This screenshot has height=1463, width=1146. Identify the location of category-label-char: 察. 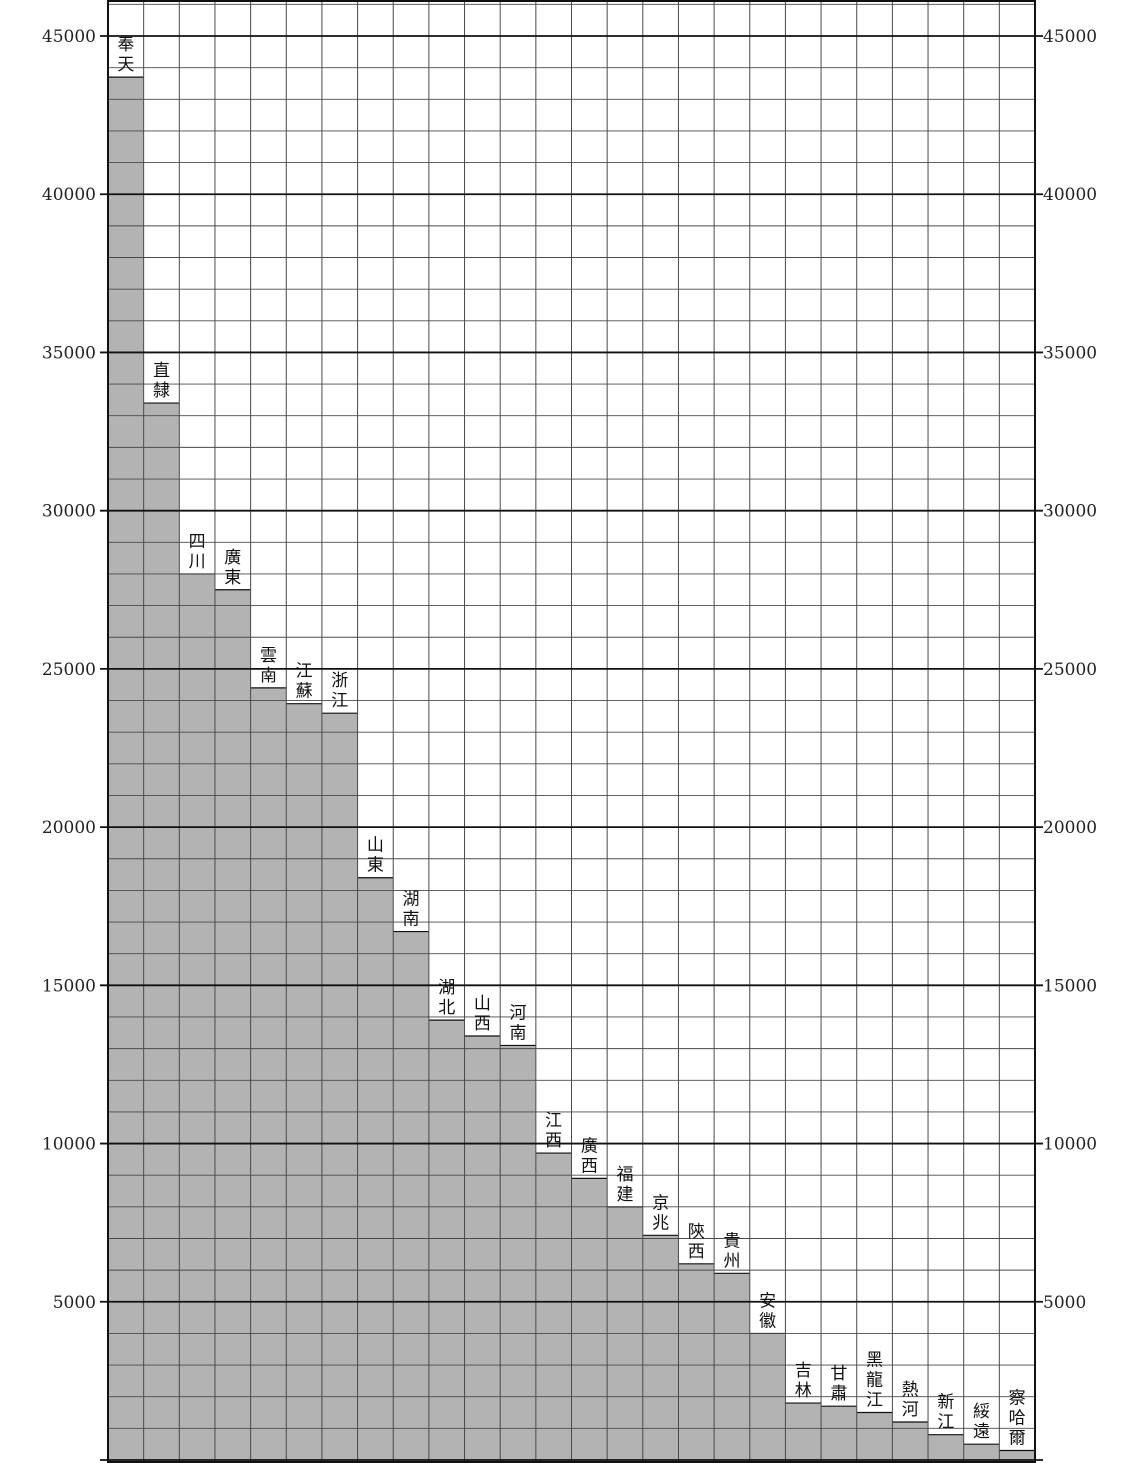
(1017, 1399).